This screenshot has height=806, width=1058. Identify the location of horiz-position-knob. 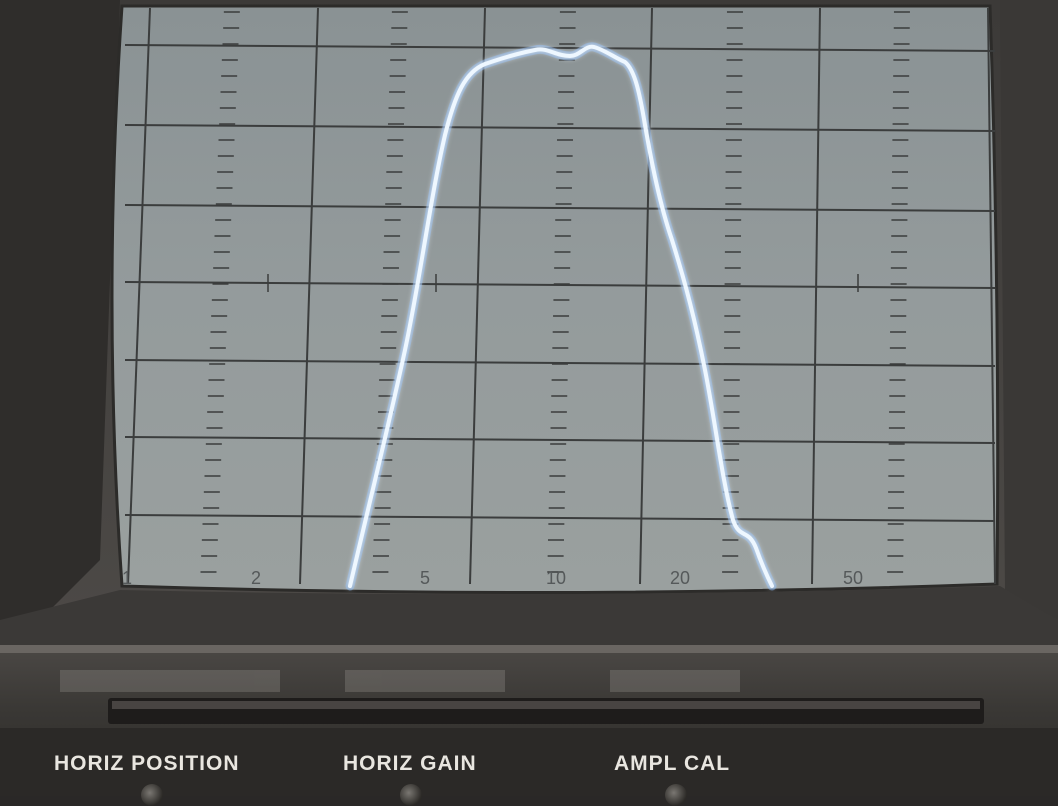
(152, 795).